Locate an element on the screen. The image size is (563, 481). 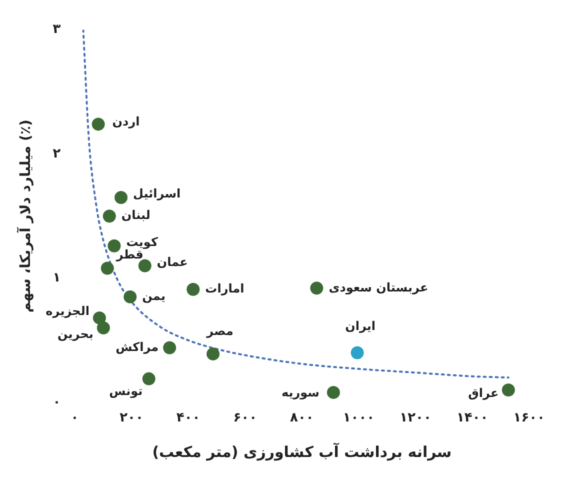
x-tick-label: ۰ is located at coordinates (74, 418).